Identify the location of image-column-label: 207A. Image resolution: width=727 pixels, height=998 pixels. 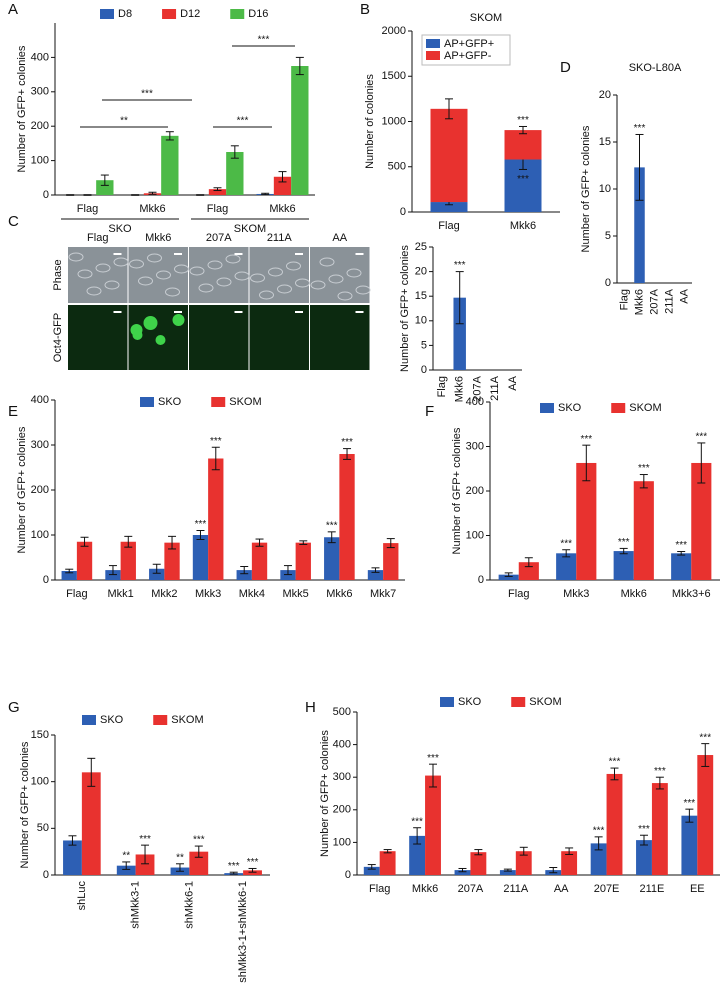
(219, 238).